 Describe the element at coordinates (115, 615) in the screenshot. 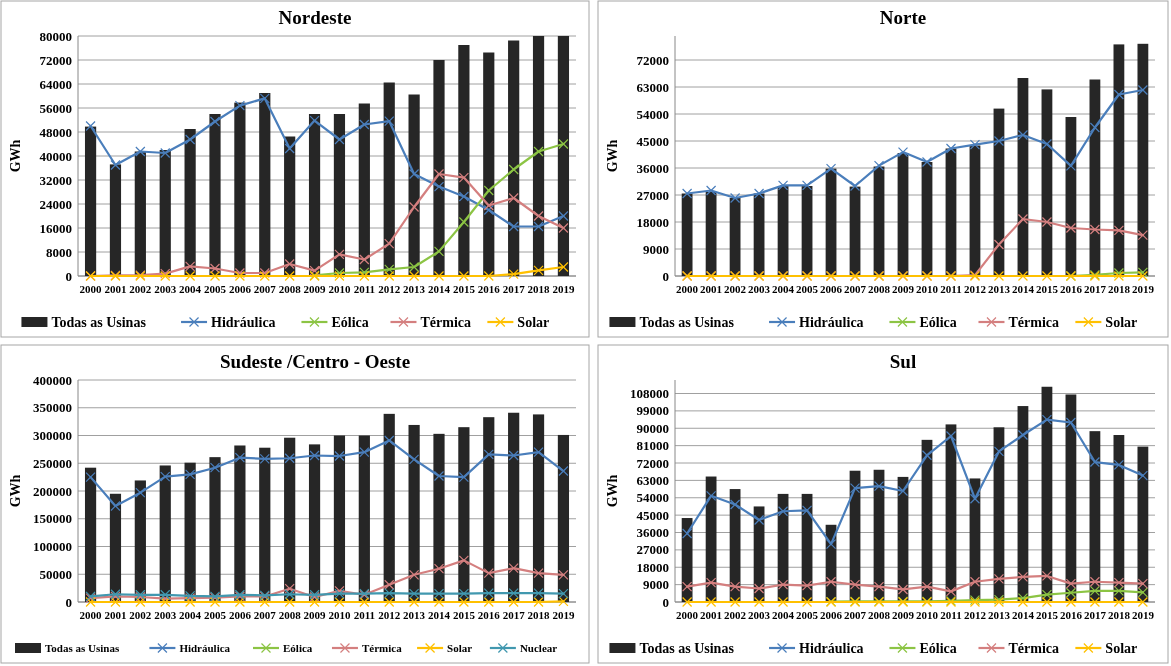

I see `x-tick-label: 2001` at that location.